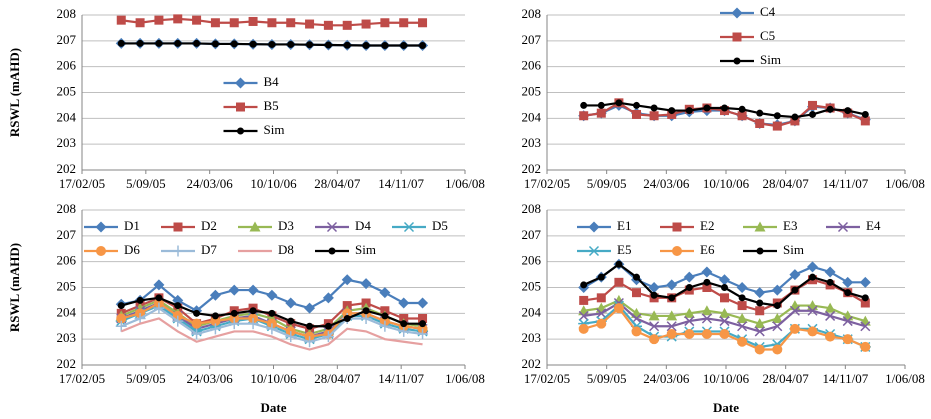 The image size is (931, 419). I want to click on x-tick-label: 10/10/06, so click(726, 378).